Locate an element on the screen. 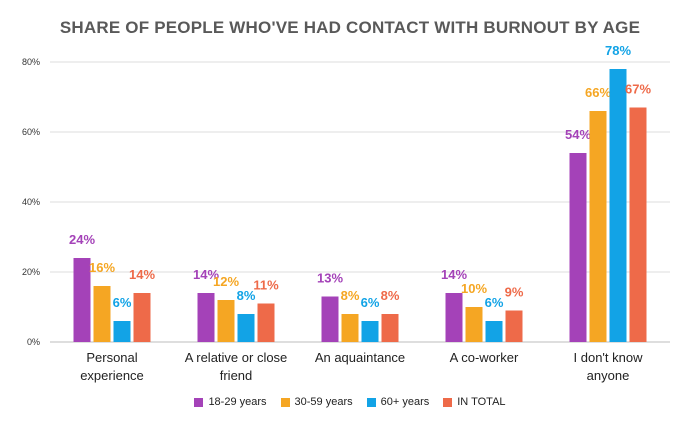  data-label: 10% is located at coordinates (474, 288).